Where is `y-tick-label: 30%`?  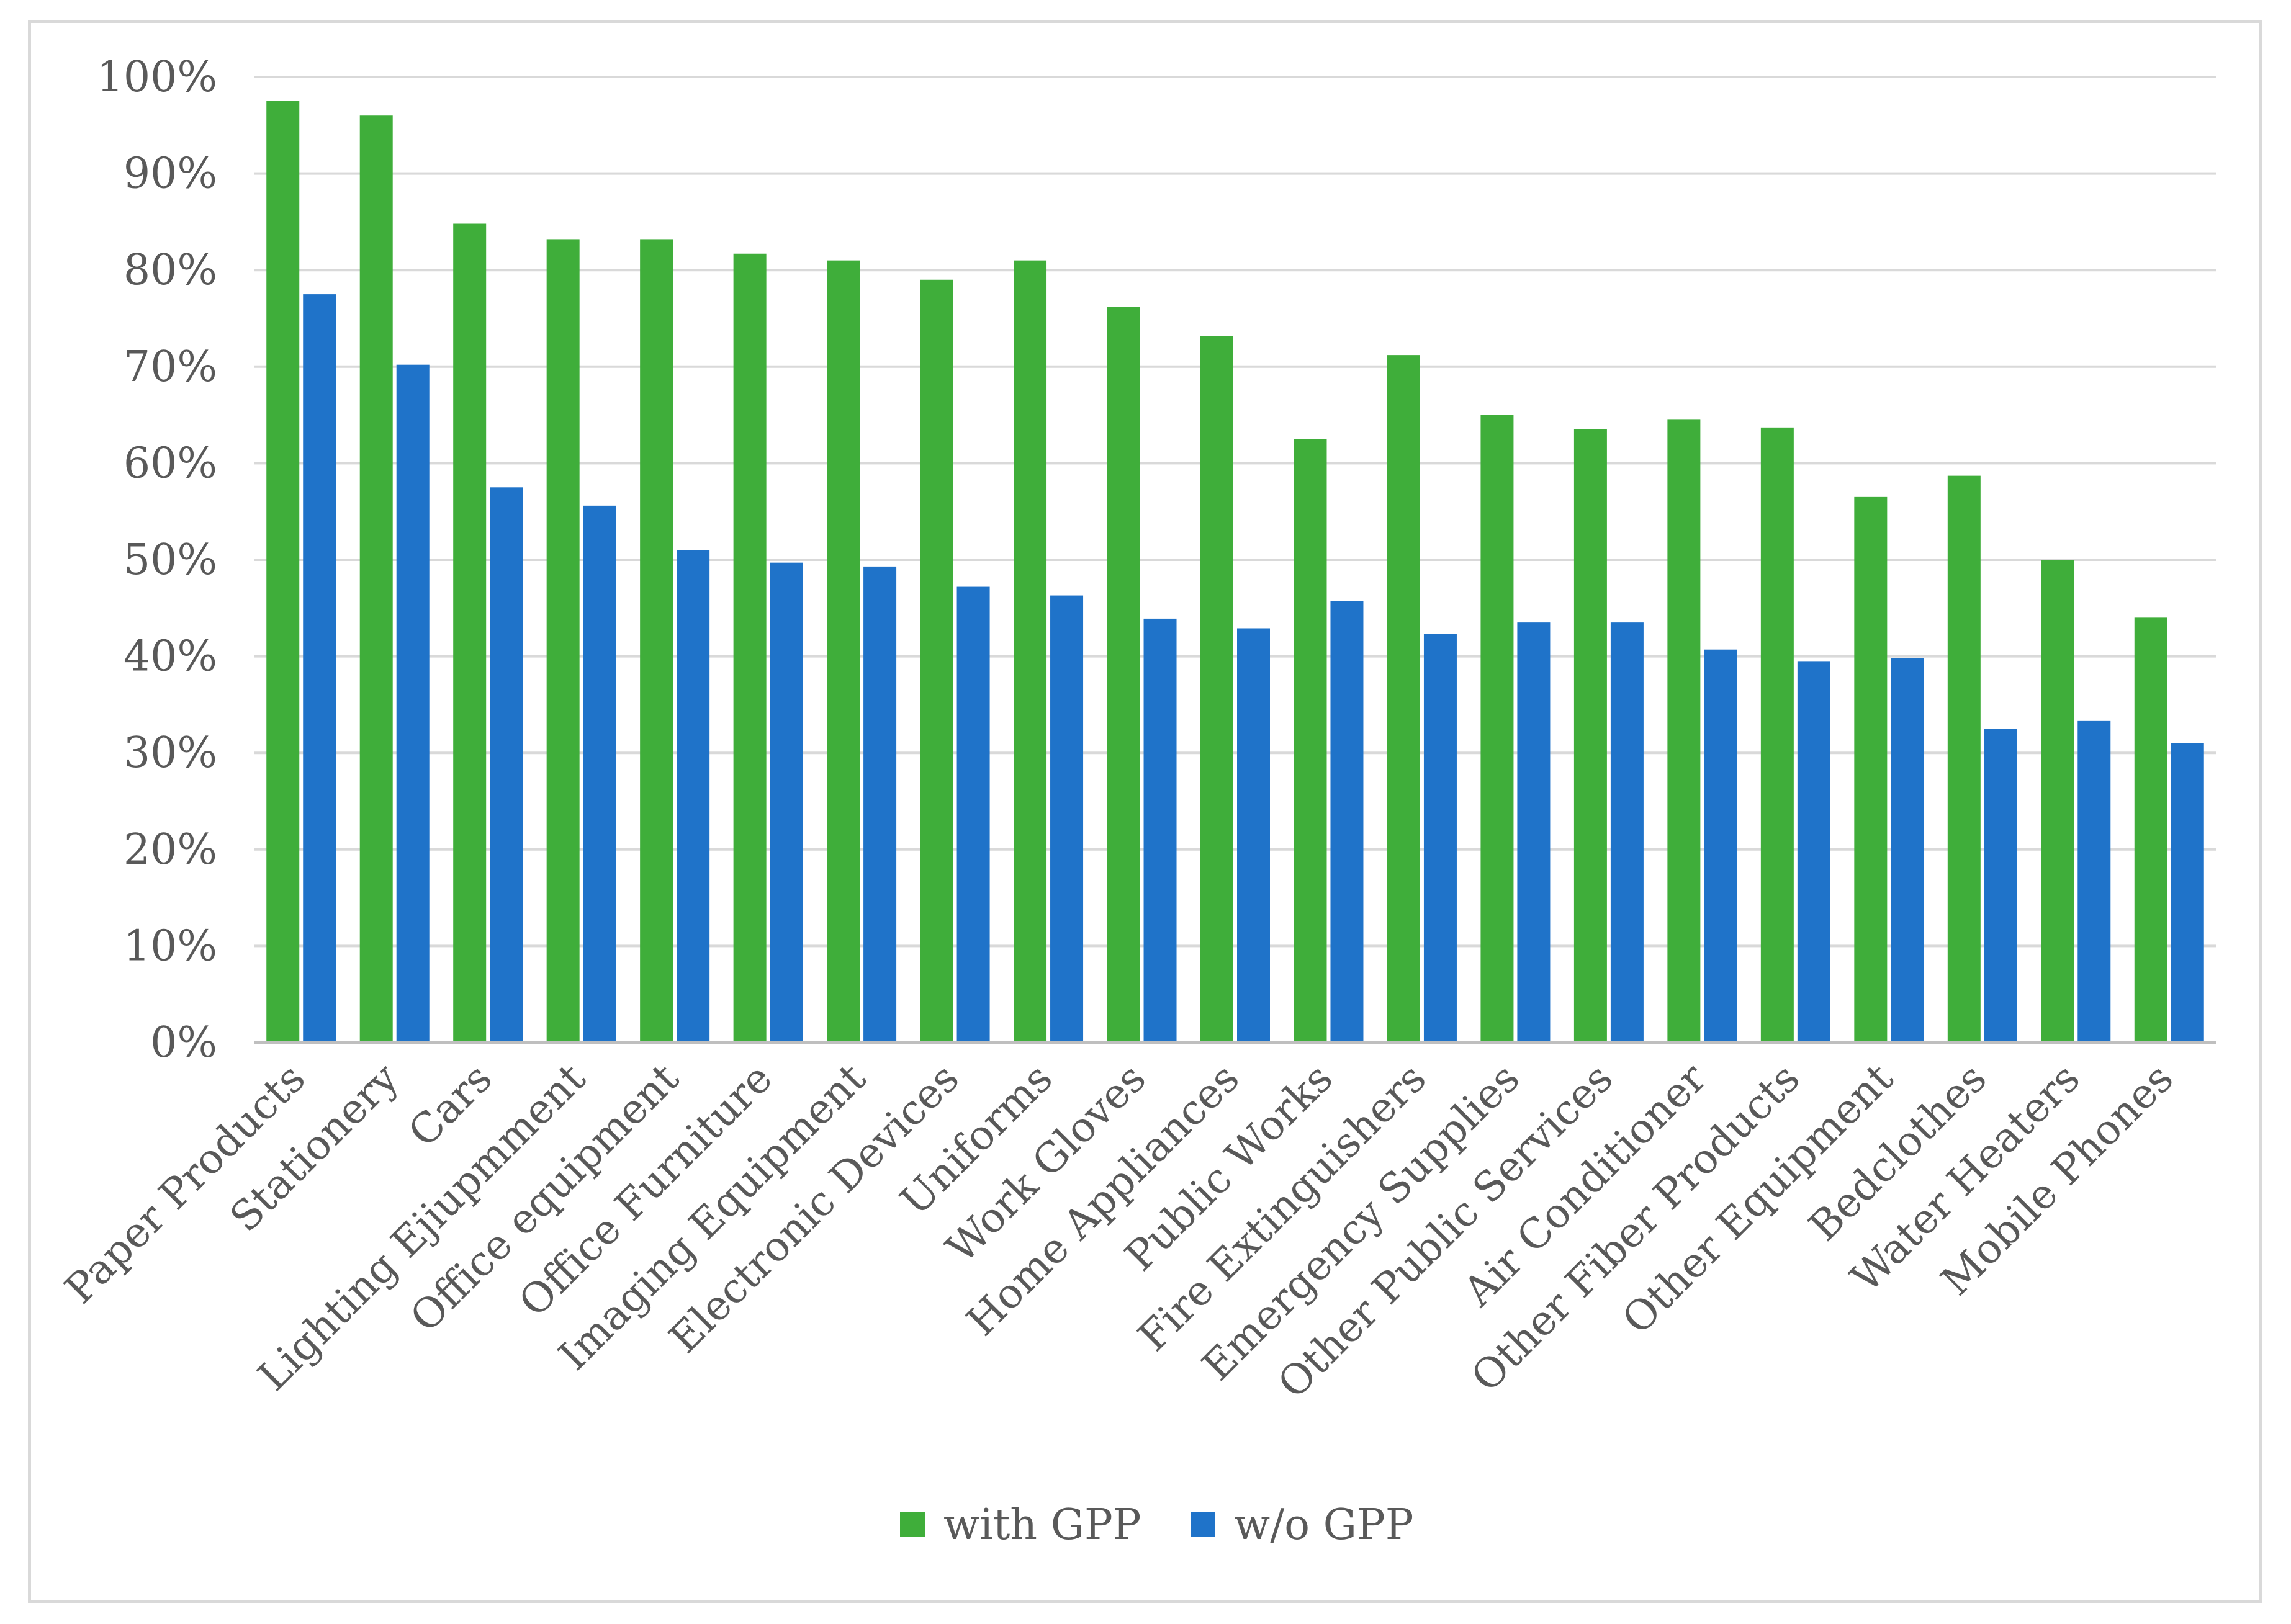
y-tick-label: 30% is located at coordinates (170, 753).